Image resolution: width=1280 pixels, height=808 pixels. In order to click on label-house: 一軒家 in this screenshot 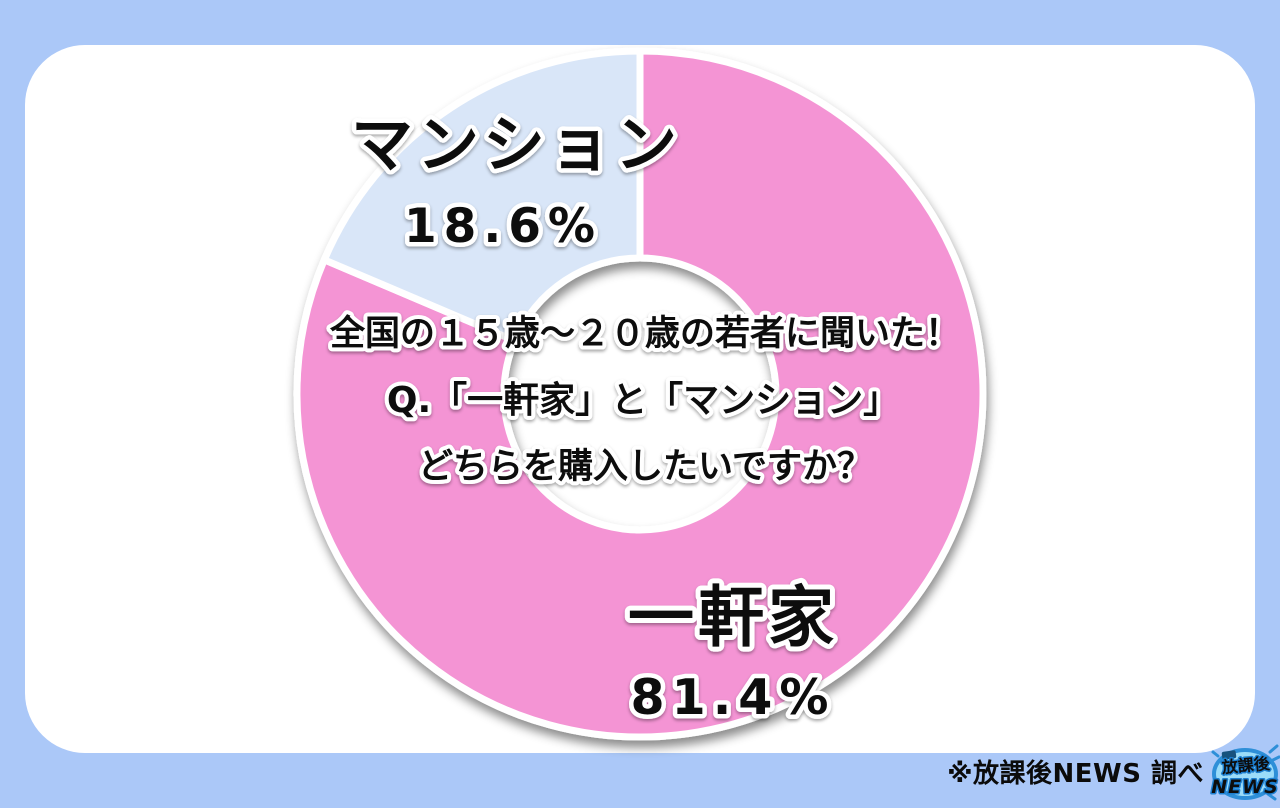, I will do `click(733, 617)`.